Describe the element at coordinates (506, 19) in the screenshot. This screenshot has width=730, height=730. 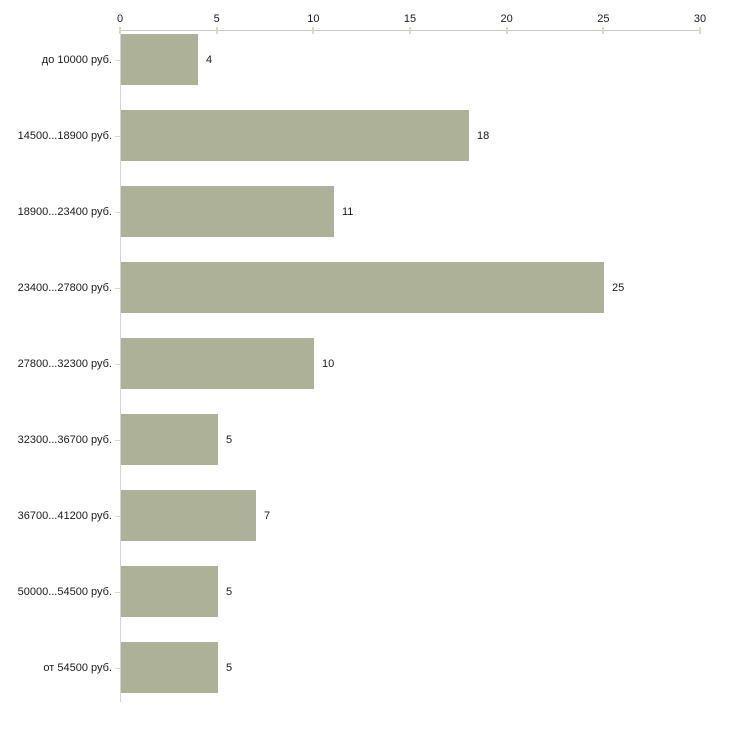
I see `x-tick-label: 20` at that location.